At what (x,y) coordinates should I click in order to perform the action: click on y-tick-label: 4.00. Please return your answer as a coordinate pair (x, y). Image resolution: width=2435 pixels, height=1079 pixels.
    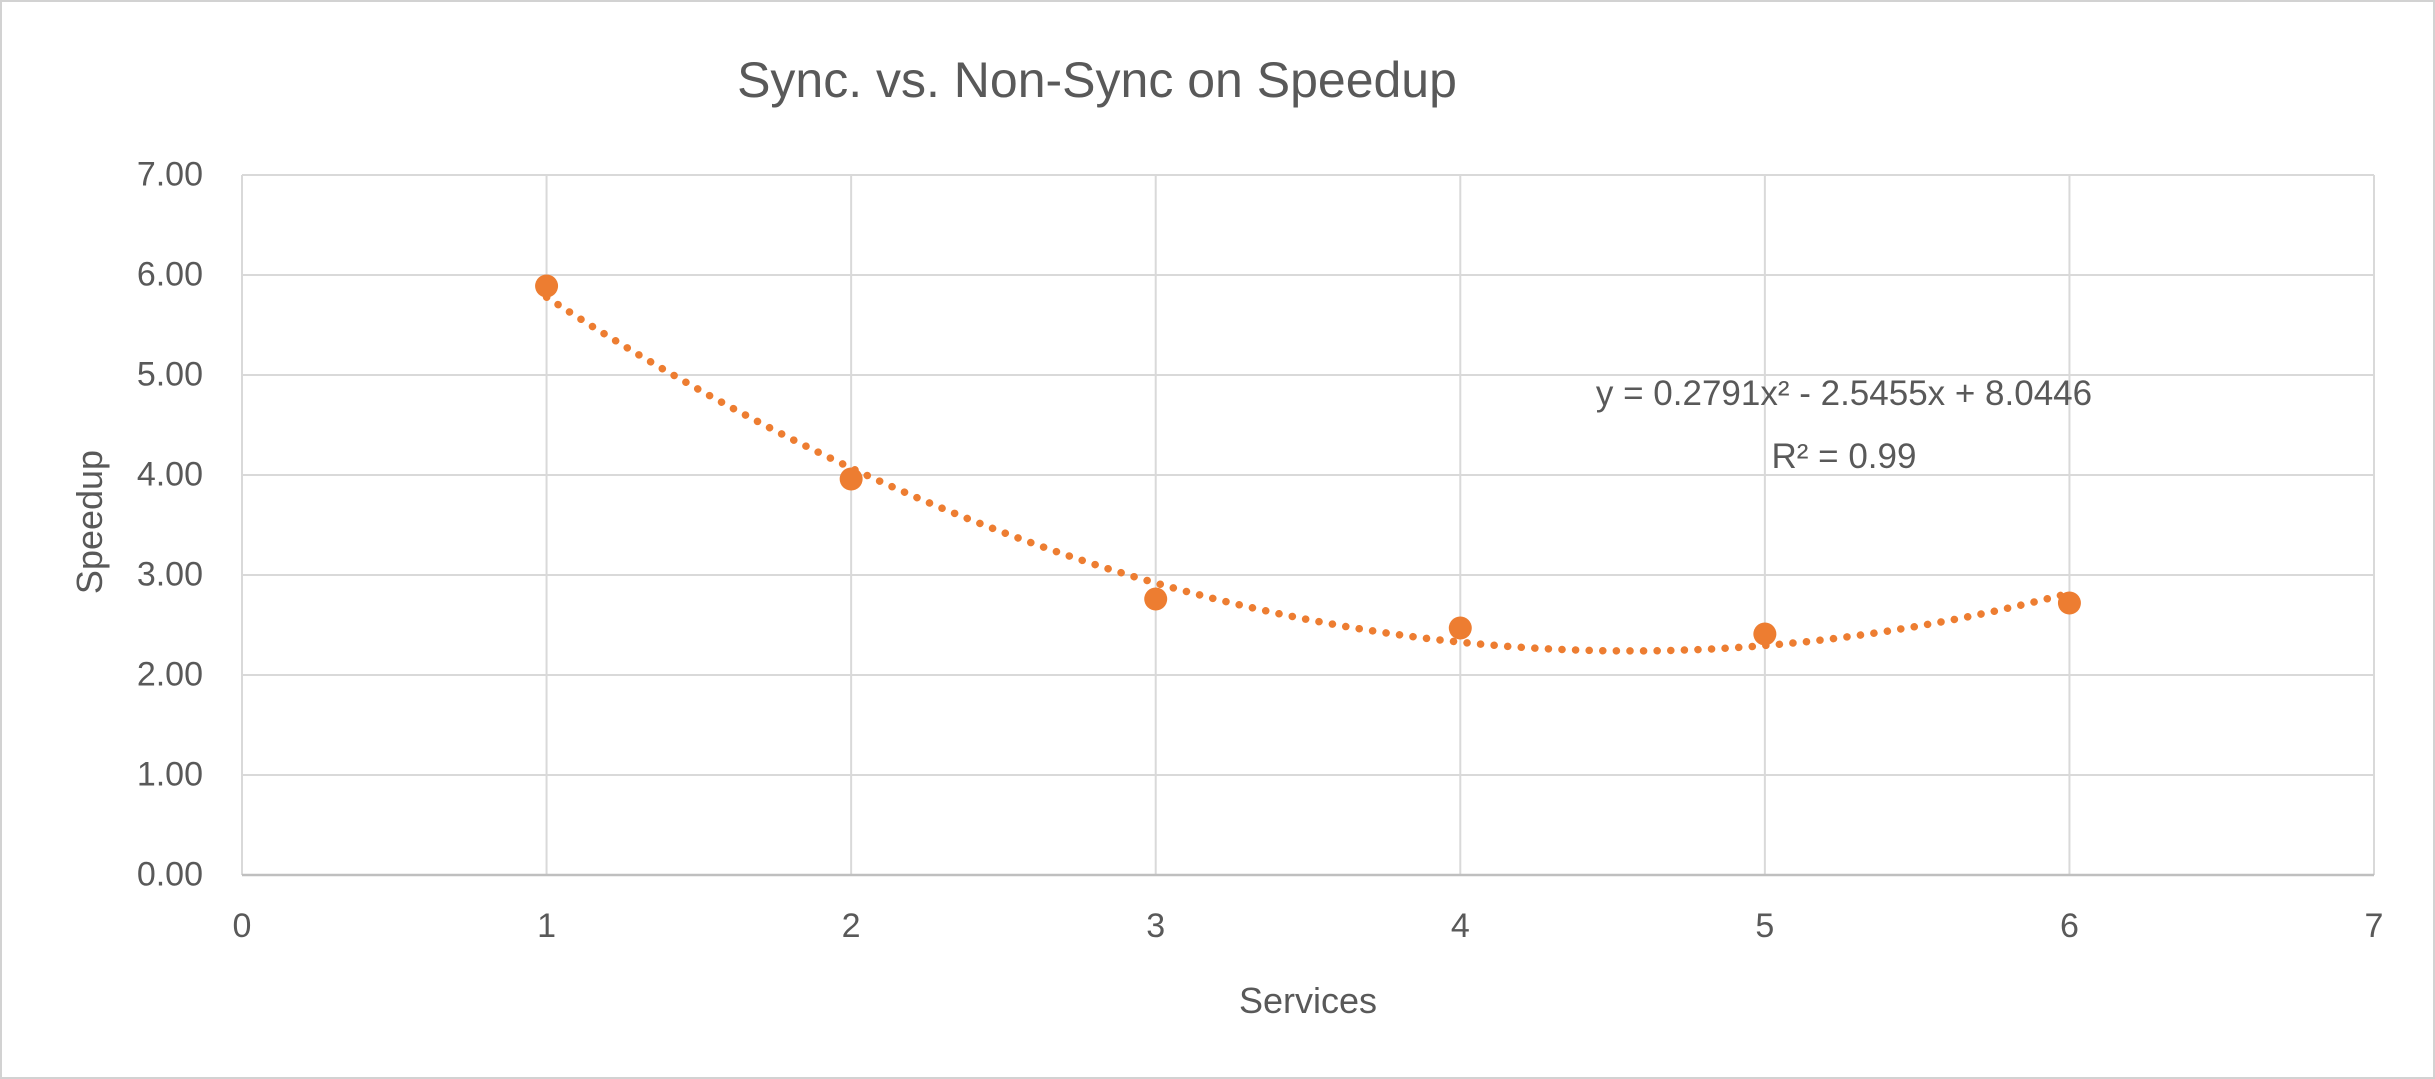
    Looking at the image, I should click on (169, 474).